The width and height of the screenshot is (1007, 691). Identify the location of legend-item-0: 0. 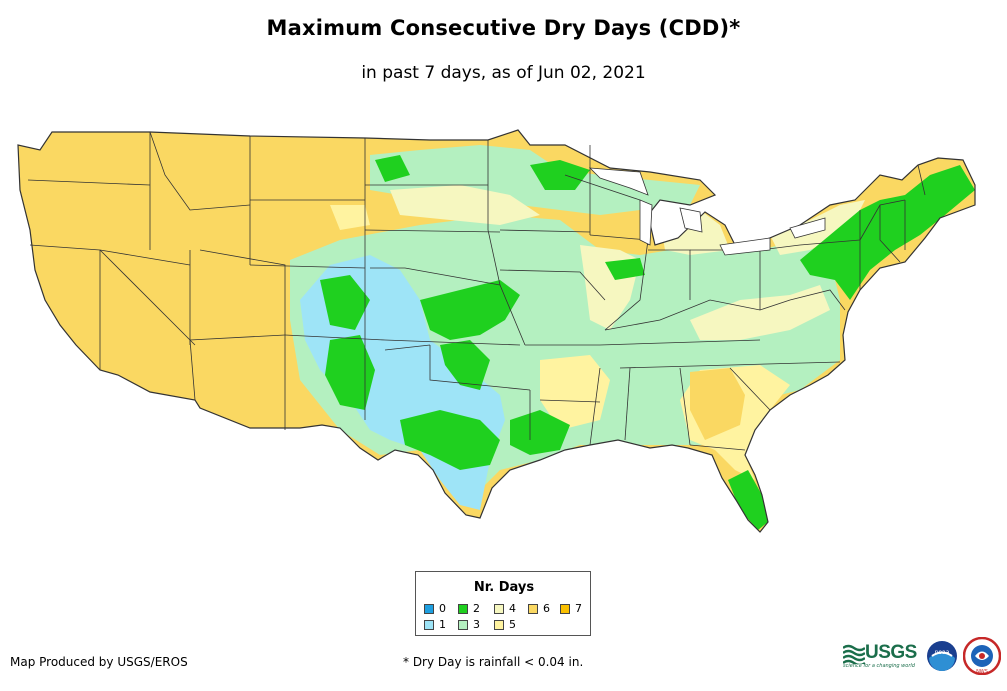
(435, 608).